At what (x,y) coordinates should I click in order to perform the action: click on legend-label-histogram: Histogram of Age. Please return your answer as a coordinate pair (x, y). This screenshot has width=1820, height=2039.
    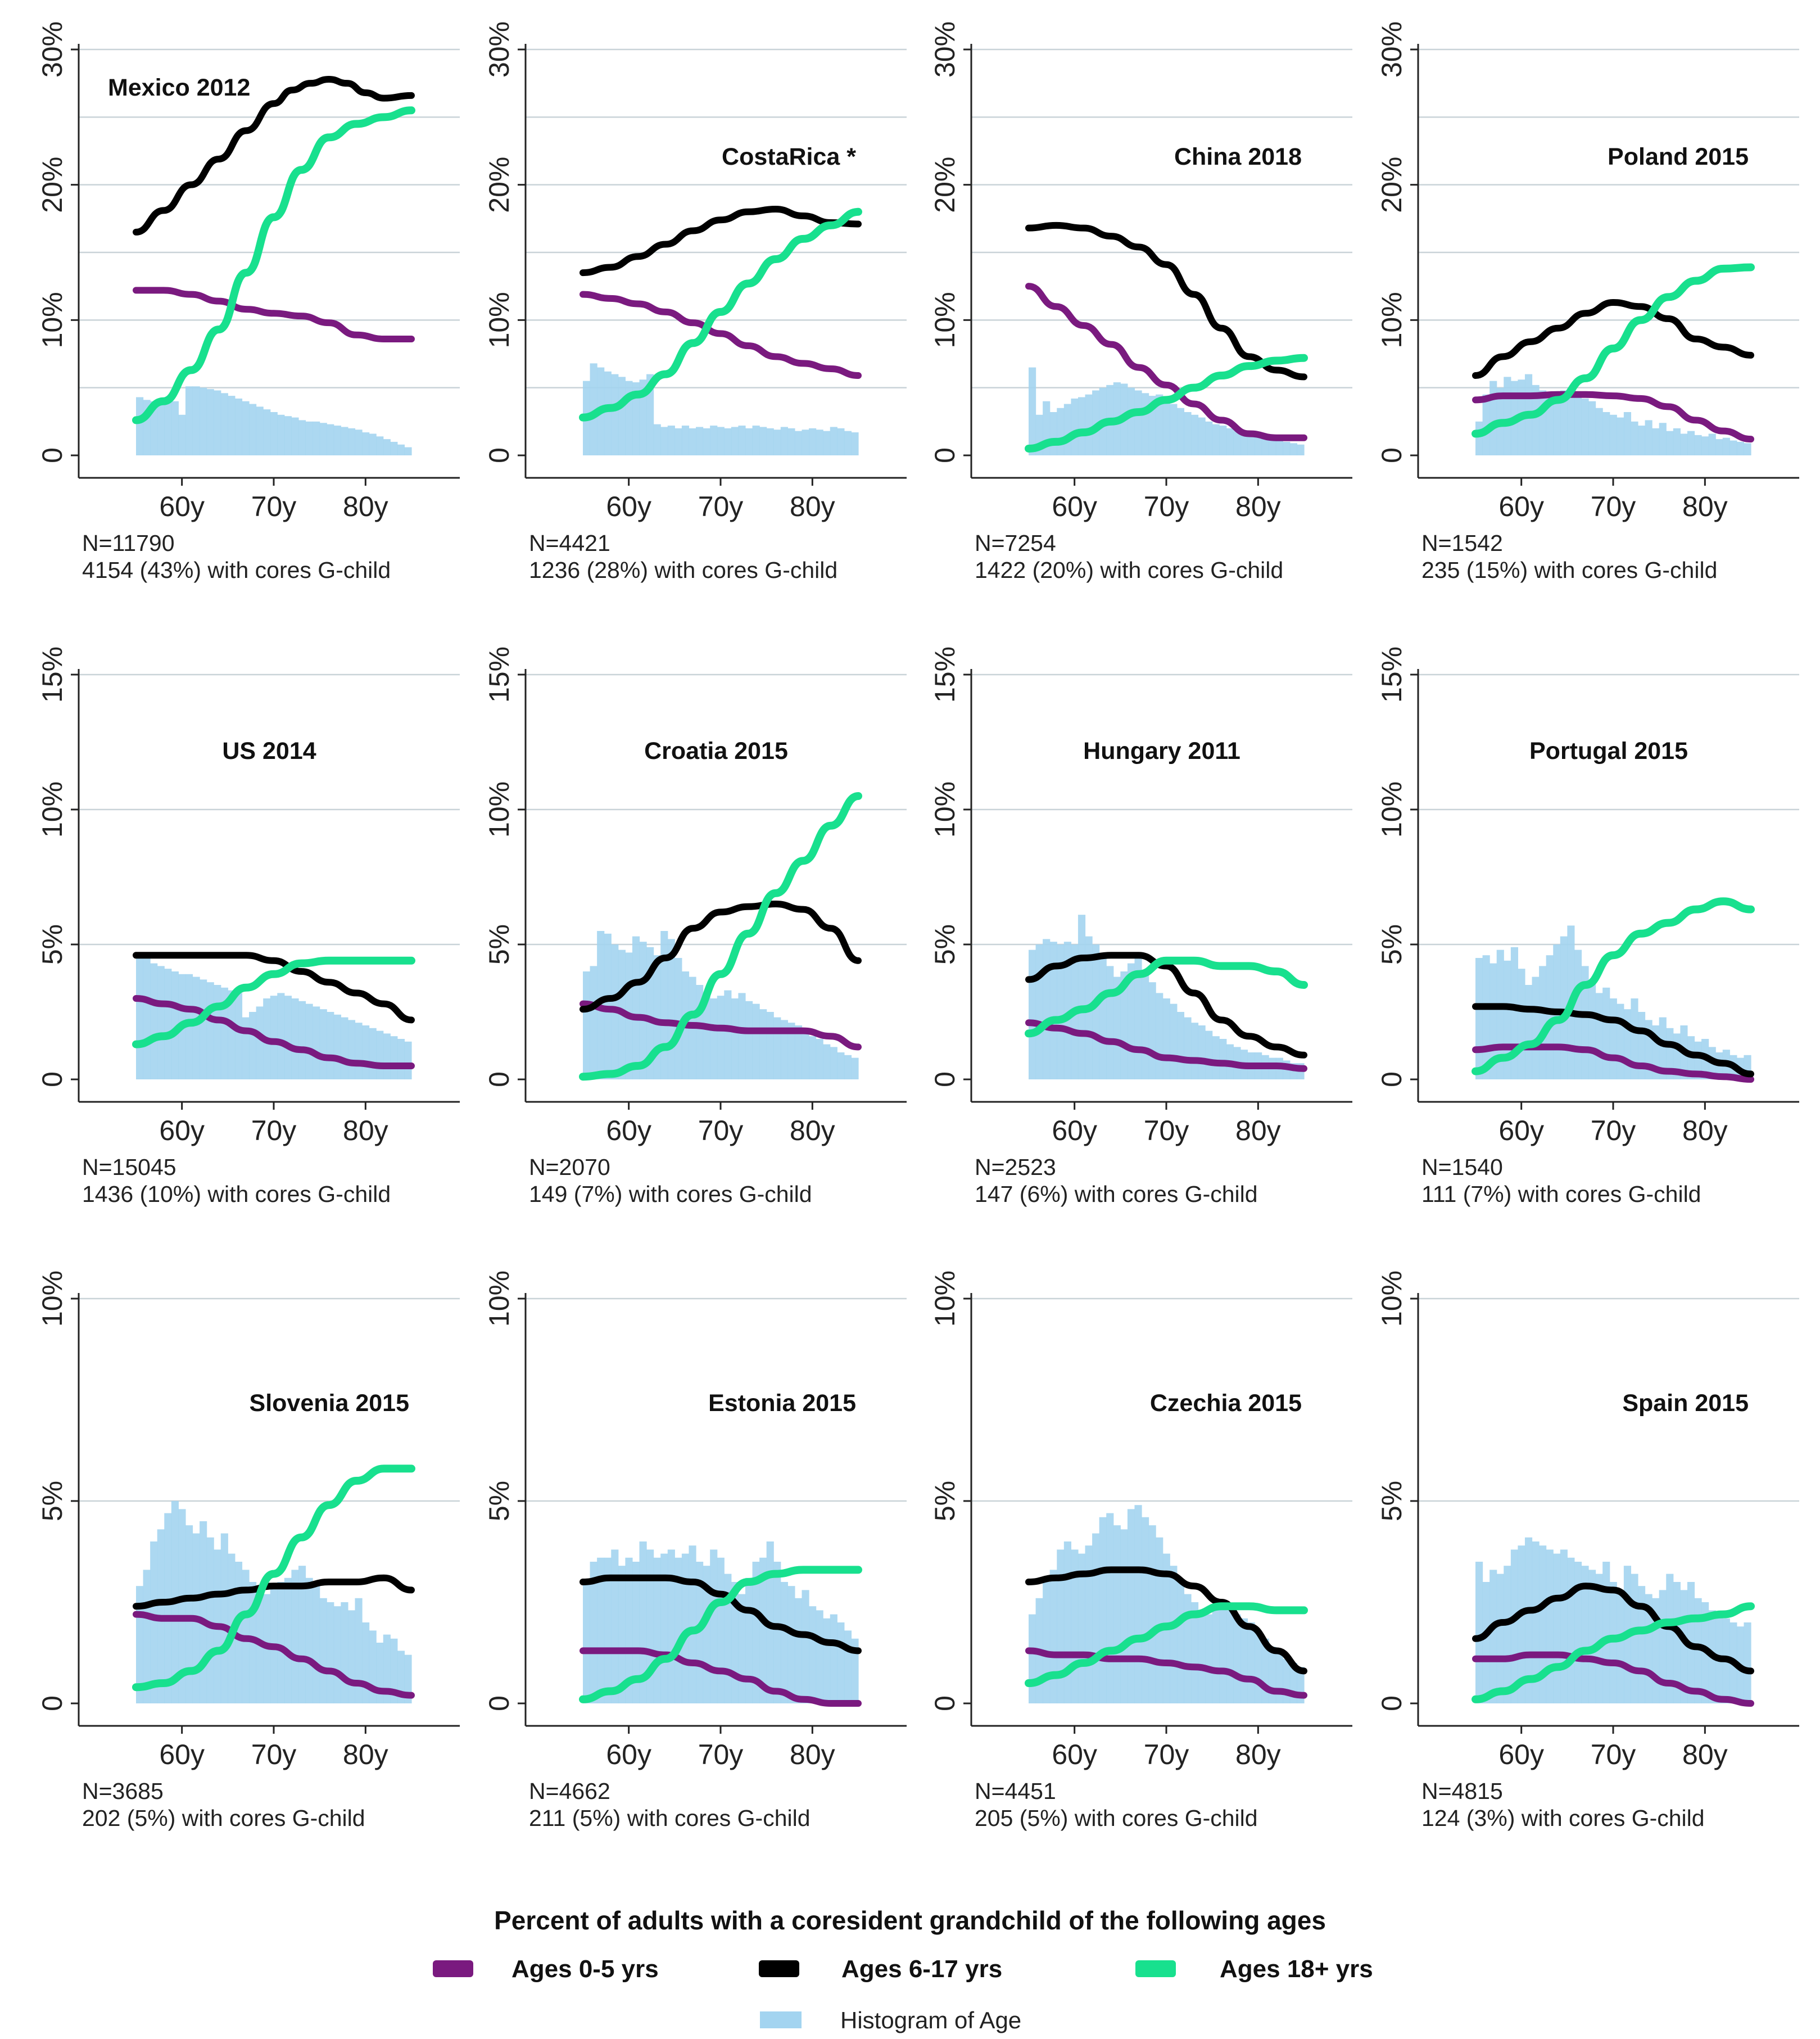
    Looking at the image, I should click on (930, 2020).